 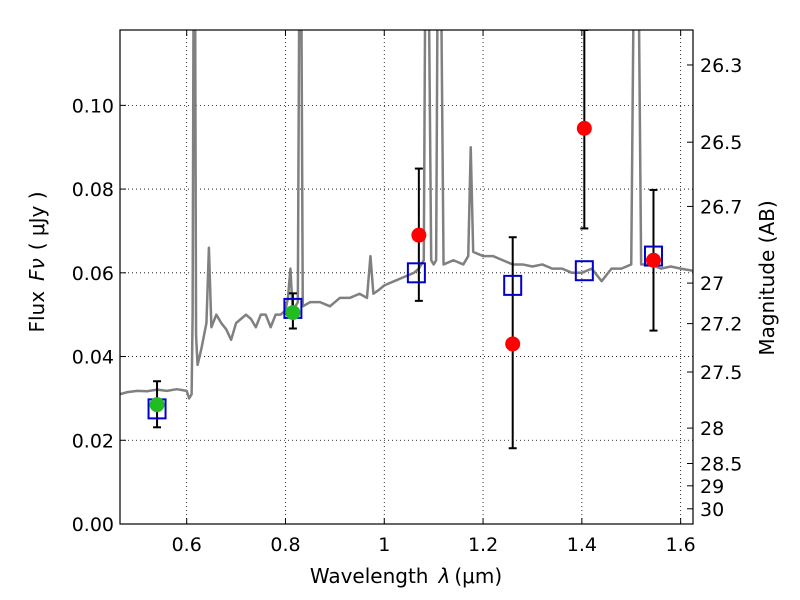 I want to click on y-axis-label-unit: ( μJy ), so click(x=37, y=220).